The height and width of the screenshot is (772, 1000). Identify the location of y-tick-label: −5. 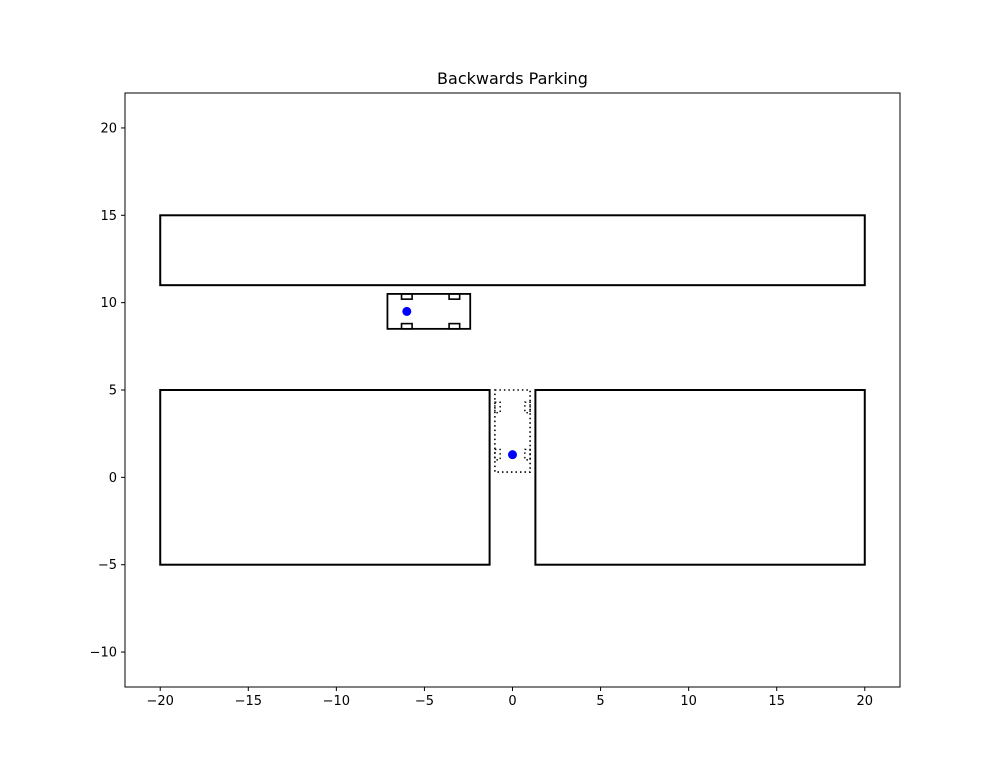
(107, 565).